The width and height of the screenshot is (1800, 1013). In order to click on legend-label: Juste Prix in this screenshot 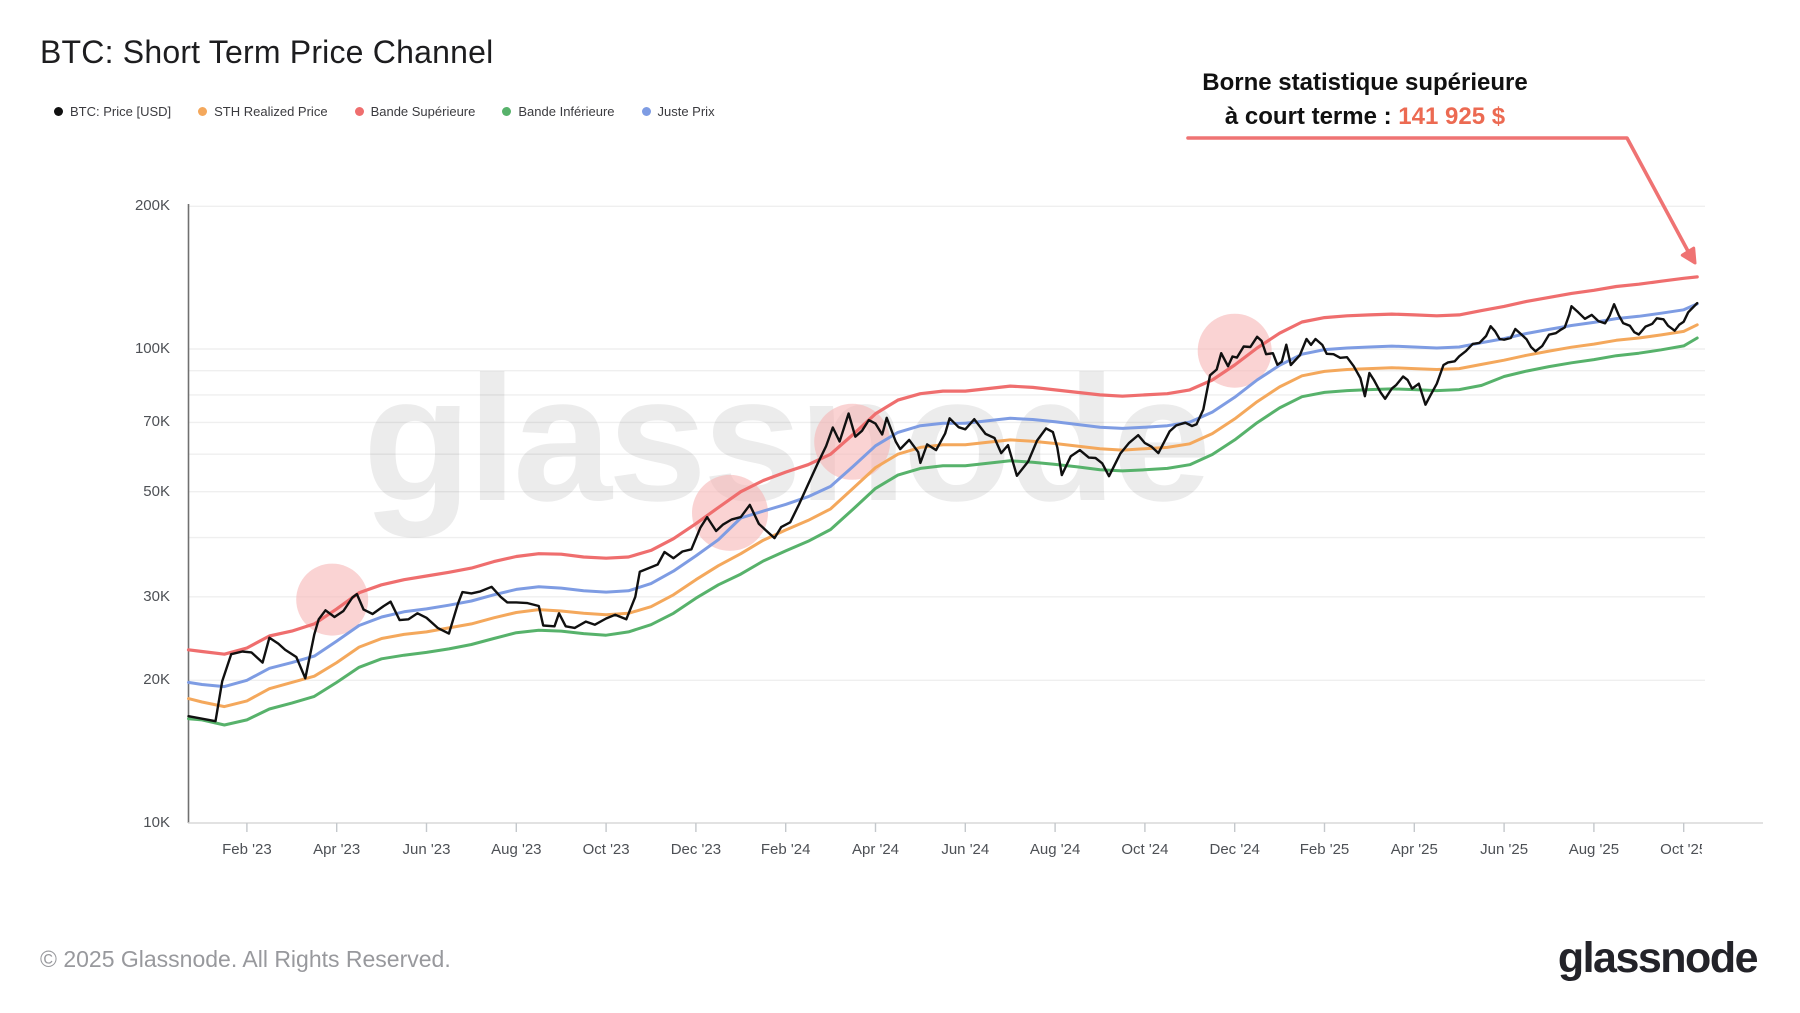, I will do `click(686, 111)`.